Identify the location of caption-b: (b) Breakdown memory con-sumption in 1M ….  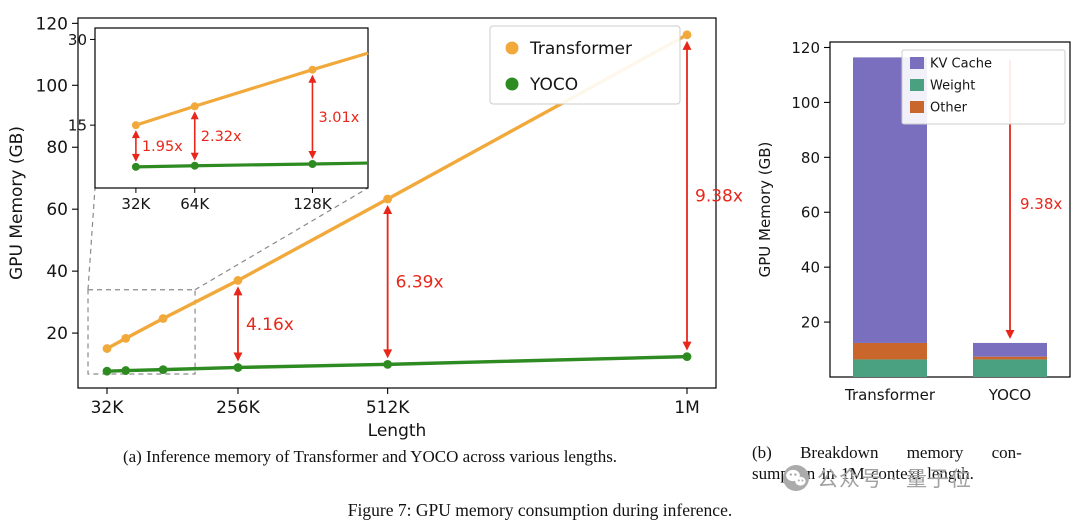
(914, 463).